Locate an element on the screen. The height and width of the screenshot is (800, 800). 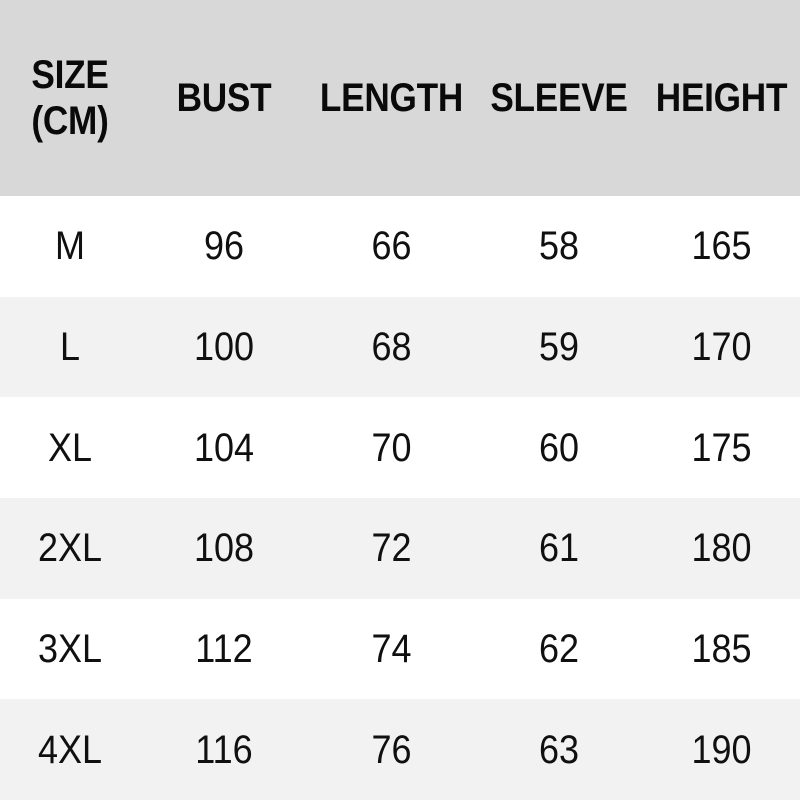
table-row: XL 104 70 60 175 is located at coordinates (400, 448).